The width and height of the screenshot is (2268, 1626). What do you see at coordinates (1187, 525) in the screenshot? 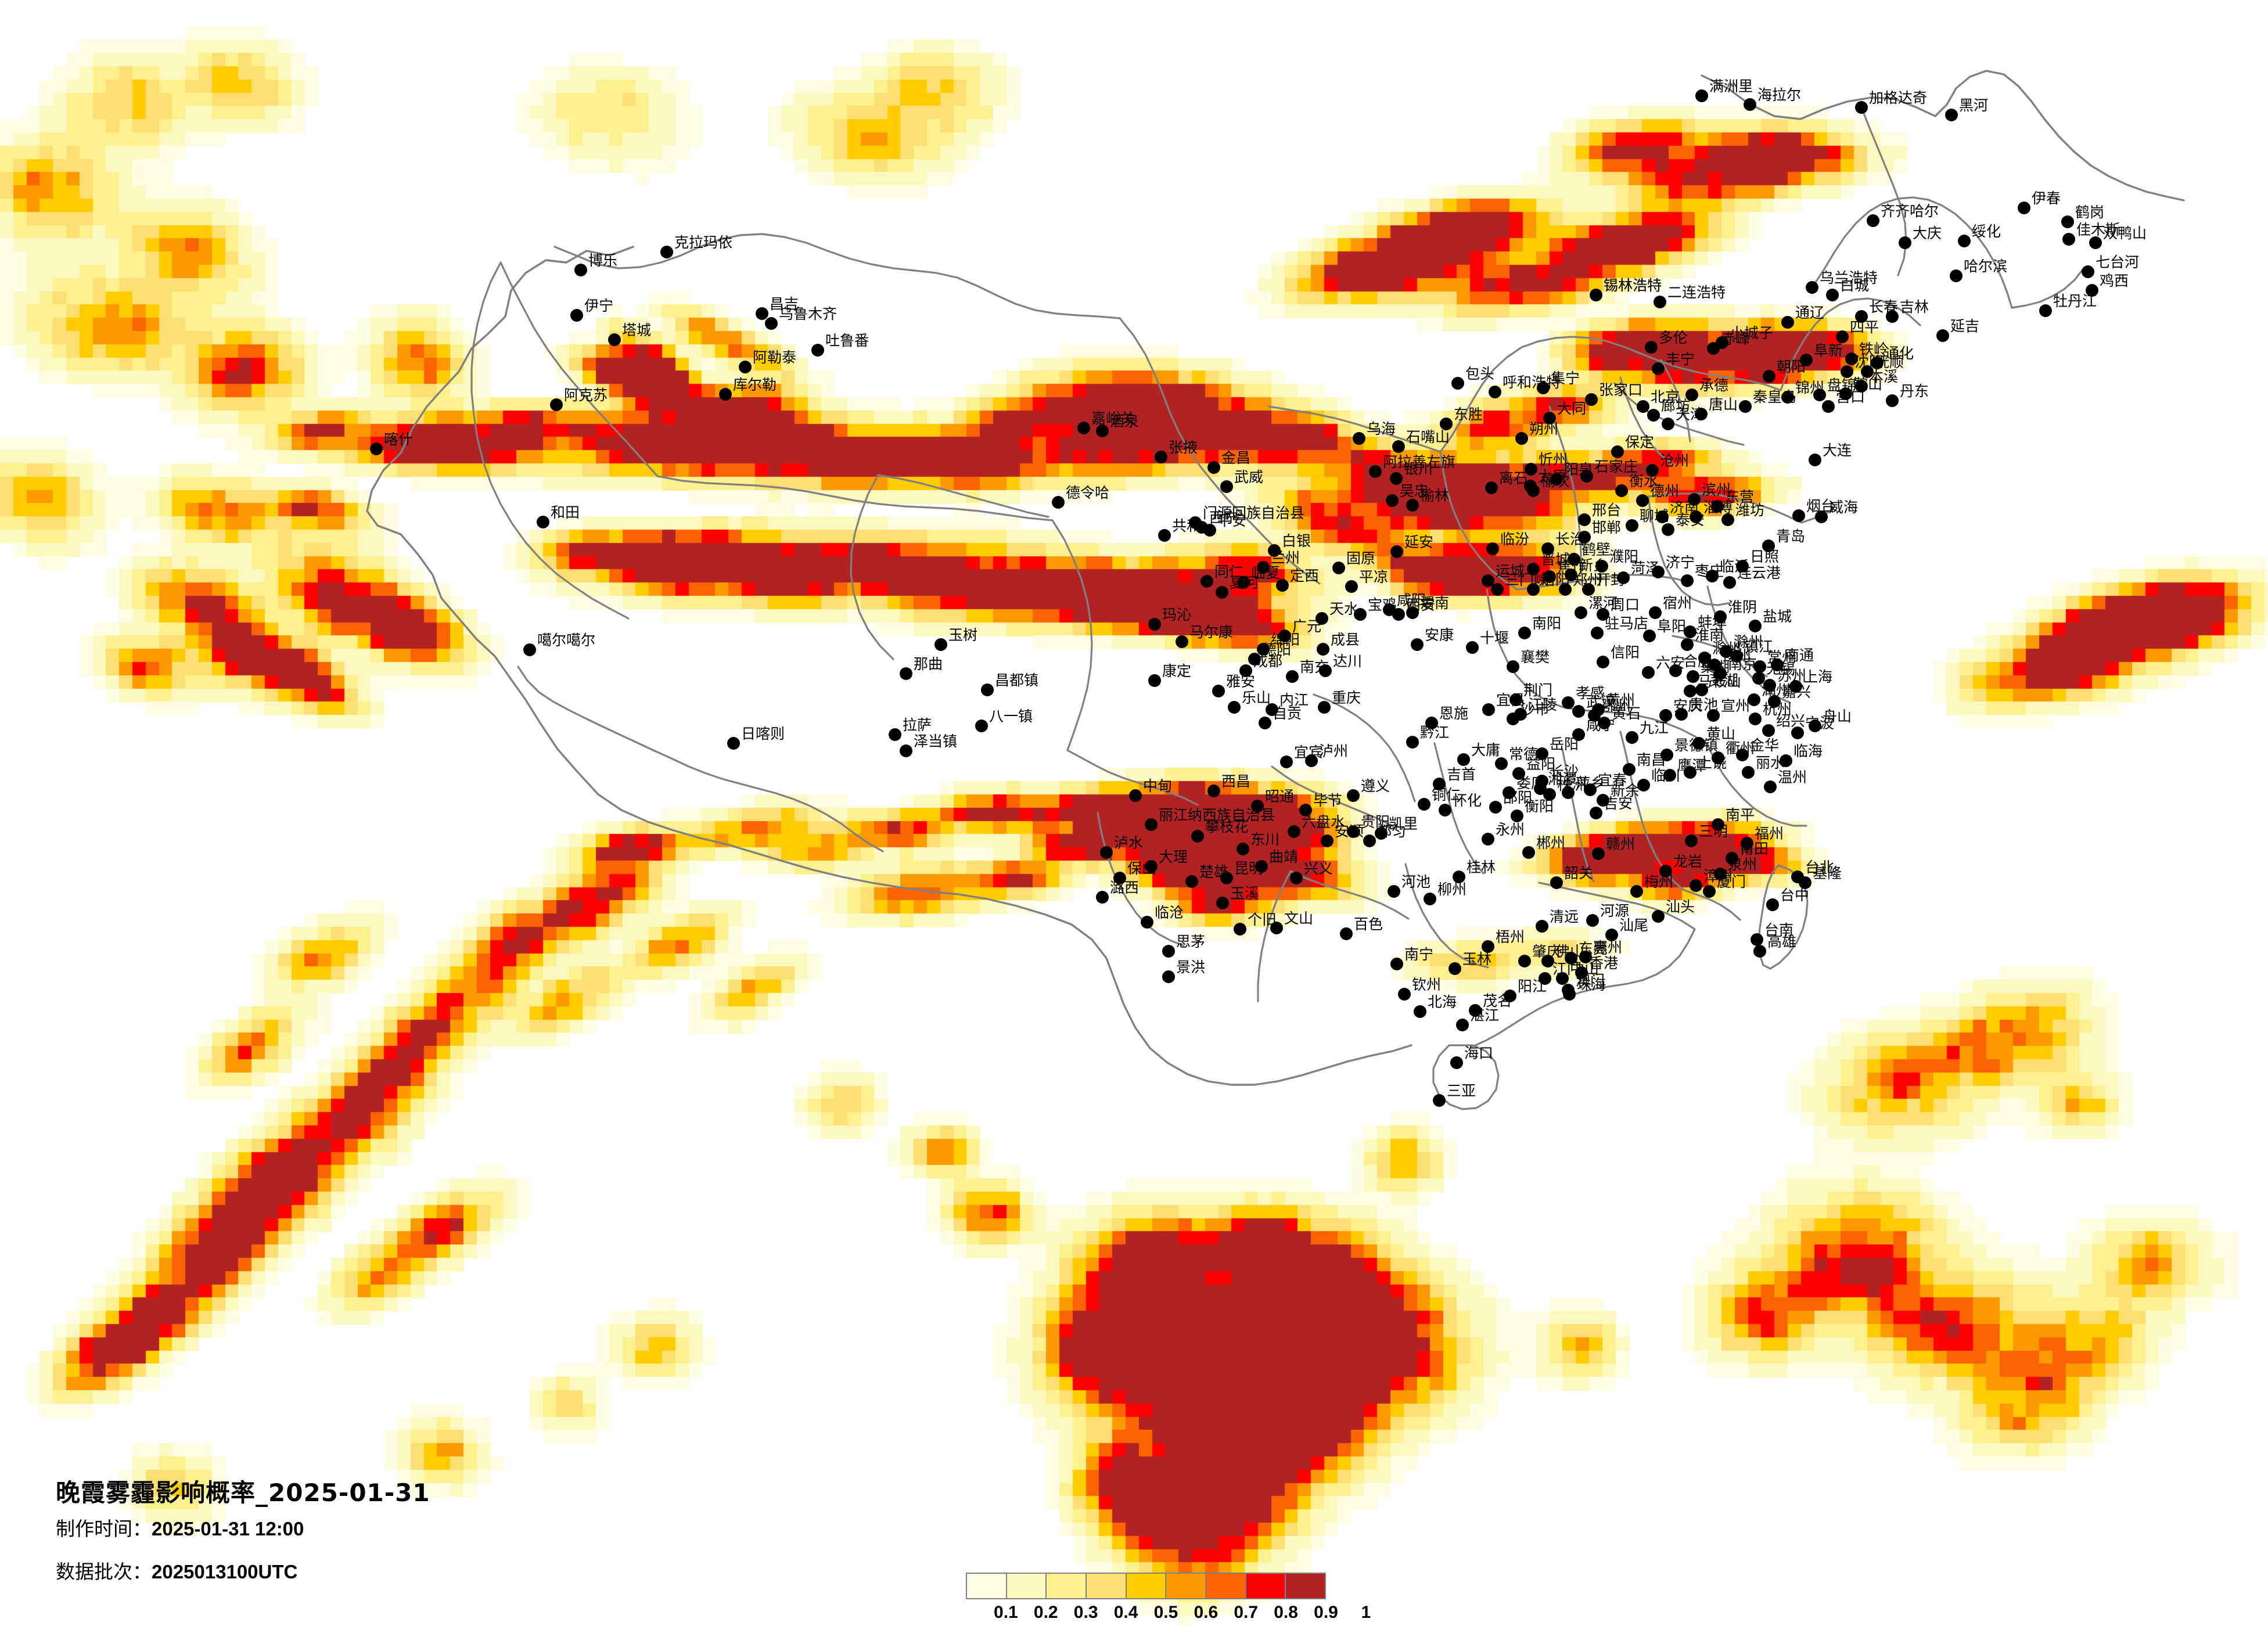
I see `city-label: 共和` at bounding box center [1187, 525].